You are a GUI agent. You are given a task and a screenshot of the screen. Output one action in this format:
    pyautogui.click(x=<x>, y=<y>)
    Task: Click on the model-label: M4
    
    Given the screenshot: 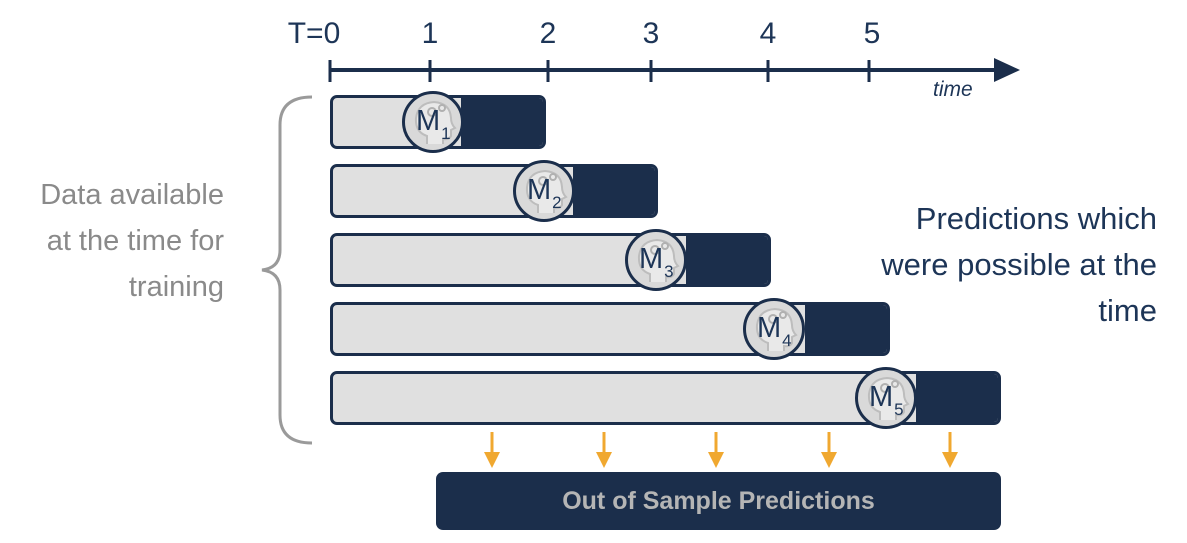 What is the action you would take?
    pyautogui.click(x=774, y=331)
    